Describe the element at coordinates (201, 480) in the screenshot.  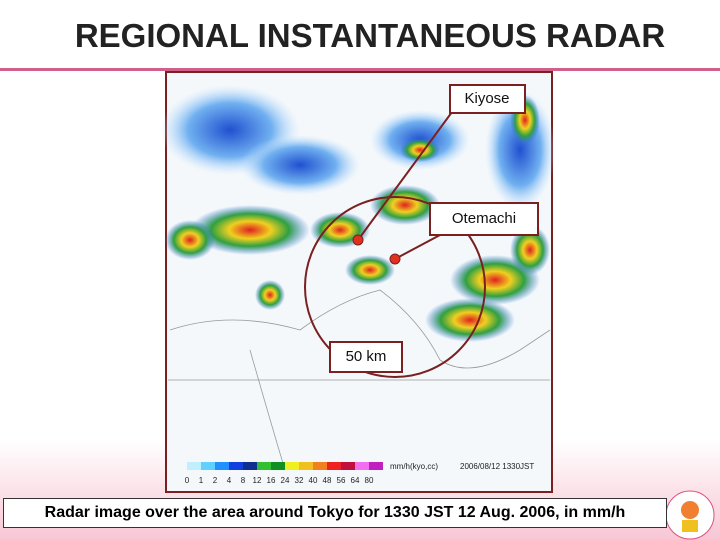
I see `legend-tick: 1` at that location.